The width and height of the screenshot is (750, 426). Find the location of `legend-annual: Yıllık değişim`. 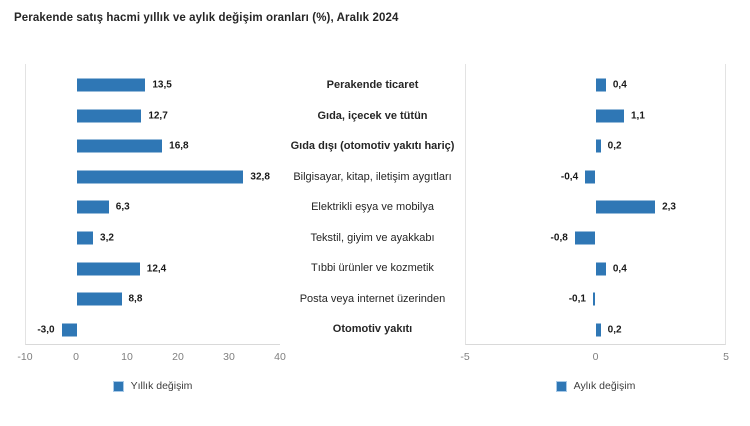

legend-annual: Yıllık değişim is located at coordinates (152, 386).